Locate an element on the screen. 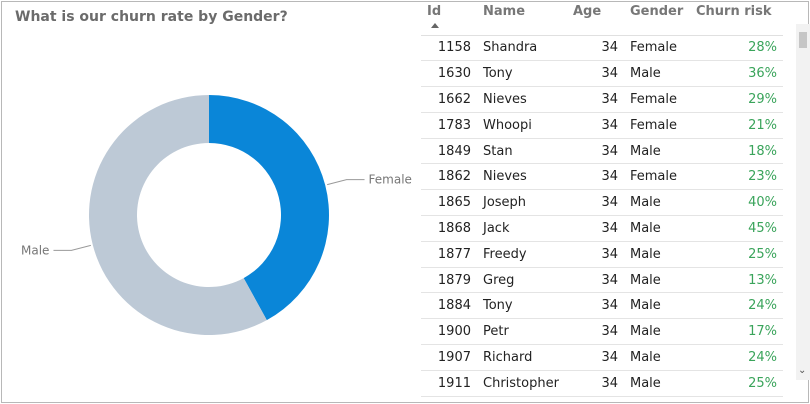 This screenshot has height=404, width=810. cell-churn-risk: 18% is located at coordinates (736, 151).